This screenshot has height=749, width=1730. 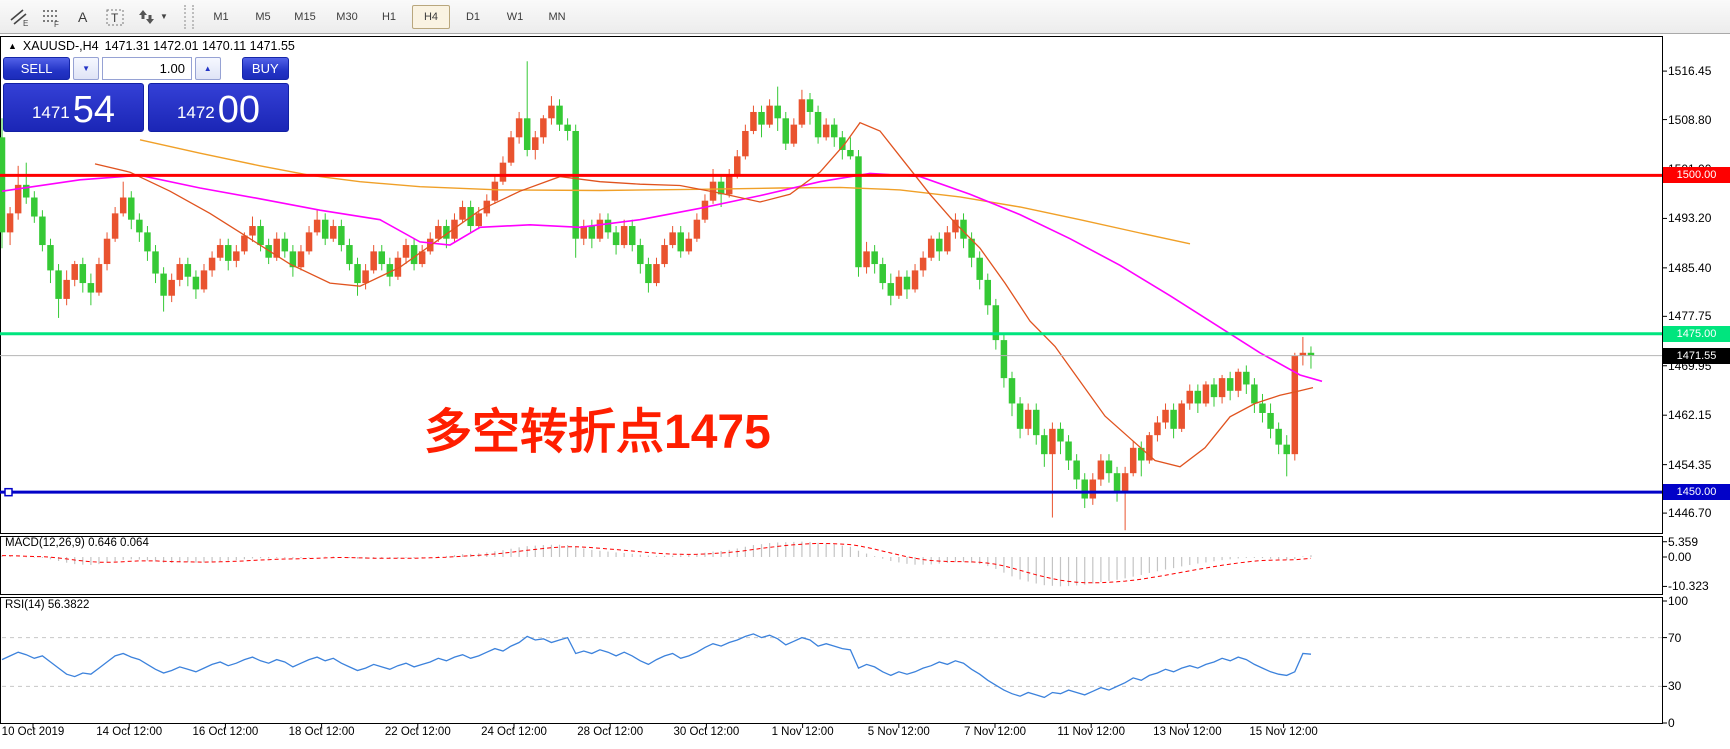 I want to click on timeframe-d1-button: D1, so click(x=473, y=16).